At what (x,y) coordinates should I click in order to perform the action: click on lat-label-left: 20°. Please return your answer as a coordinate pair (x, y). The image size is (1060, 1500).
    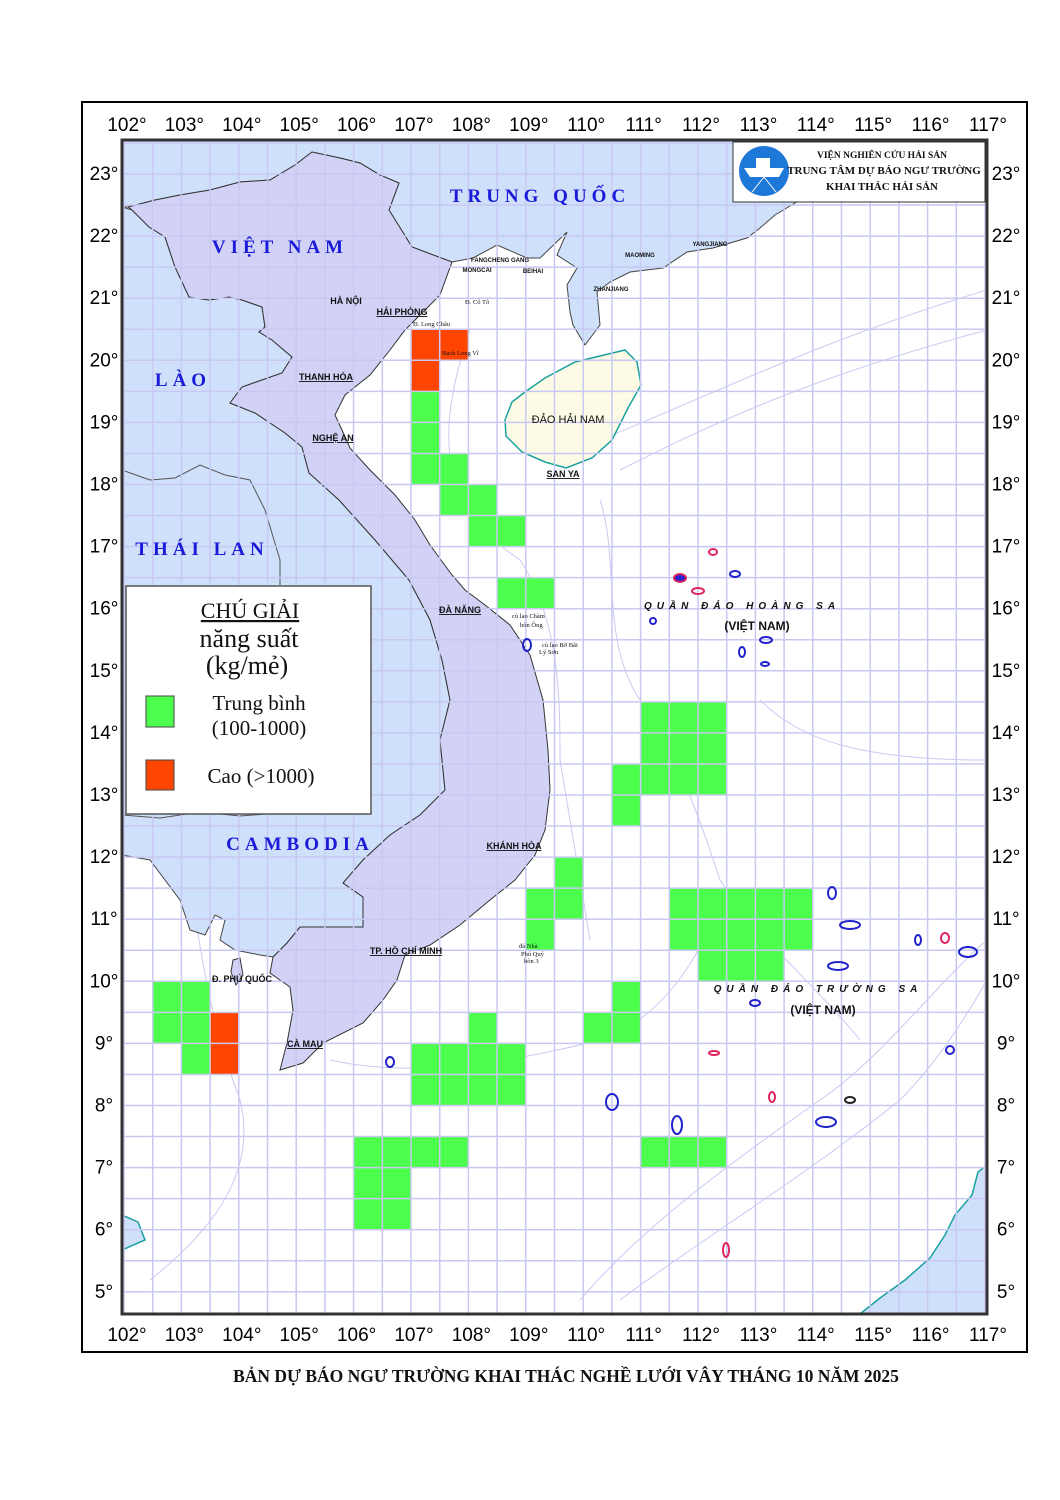
    Looking at the image, I should click on (104, 360).